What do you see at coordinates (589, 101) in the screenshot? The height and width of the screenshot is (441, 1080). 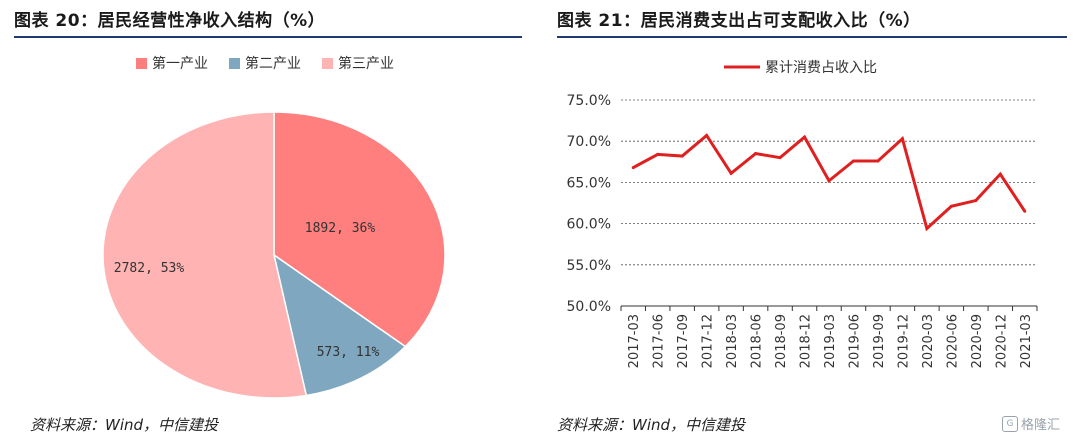 I see `y-tick-label-6: 75.0%` at bounding box center [589, 101].